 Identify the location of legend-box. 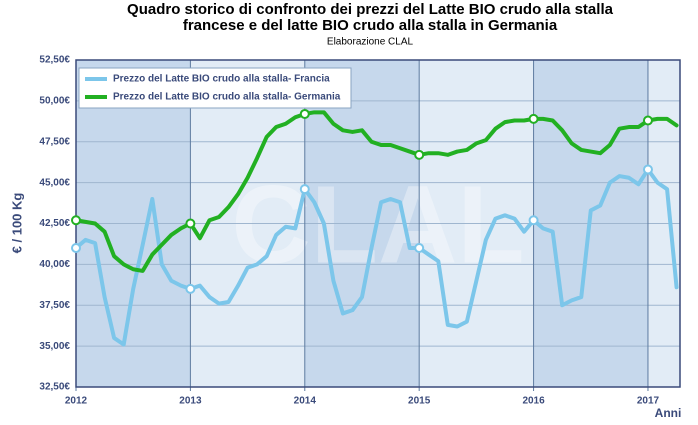
(215, 88).